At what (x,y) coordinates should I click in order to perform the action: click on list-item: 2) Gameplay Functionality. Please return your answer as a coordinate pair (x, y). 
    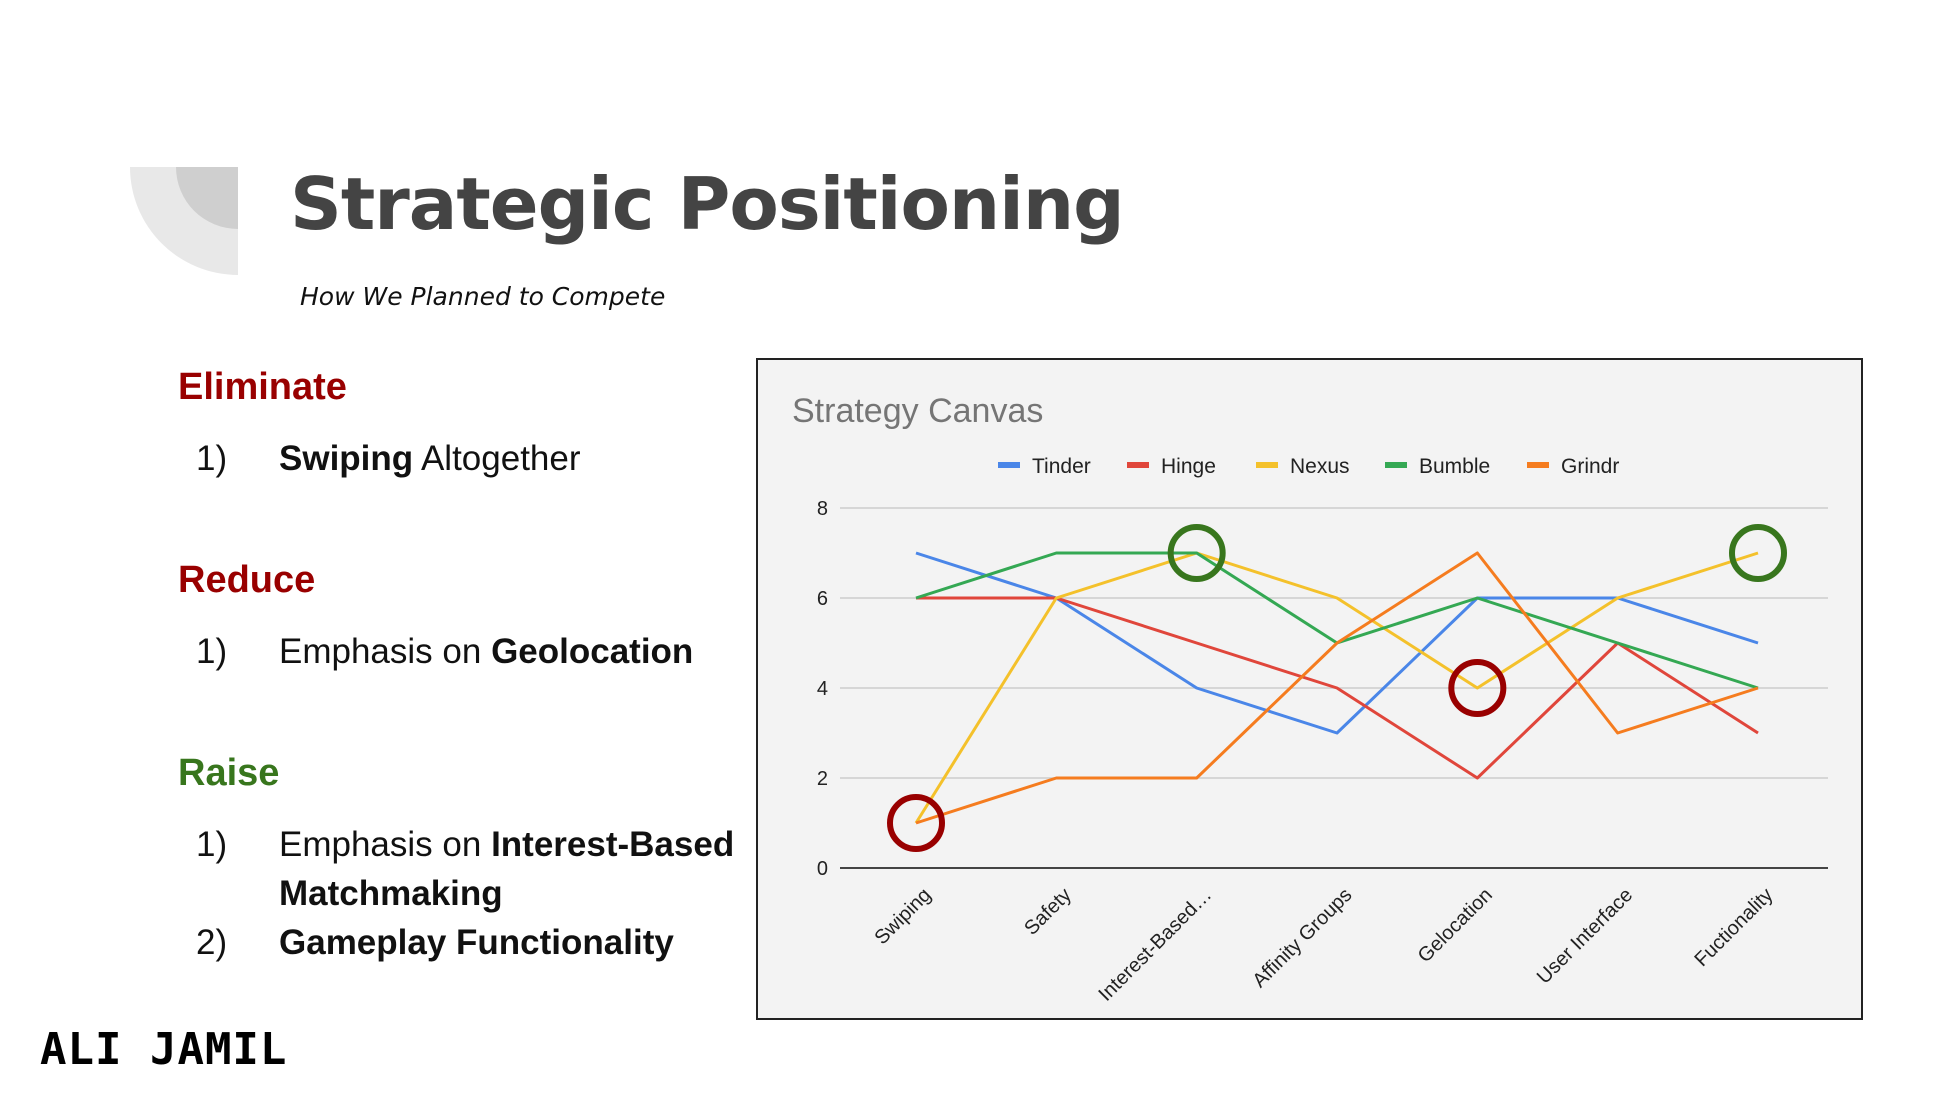
    Looking at the image, I should click on (458, 942).